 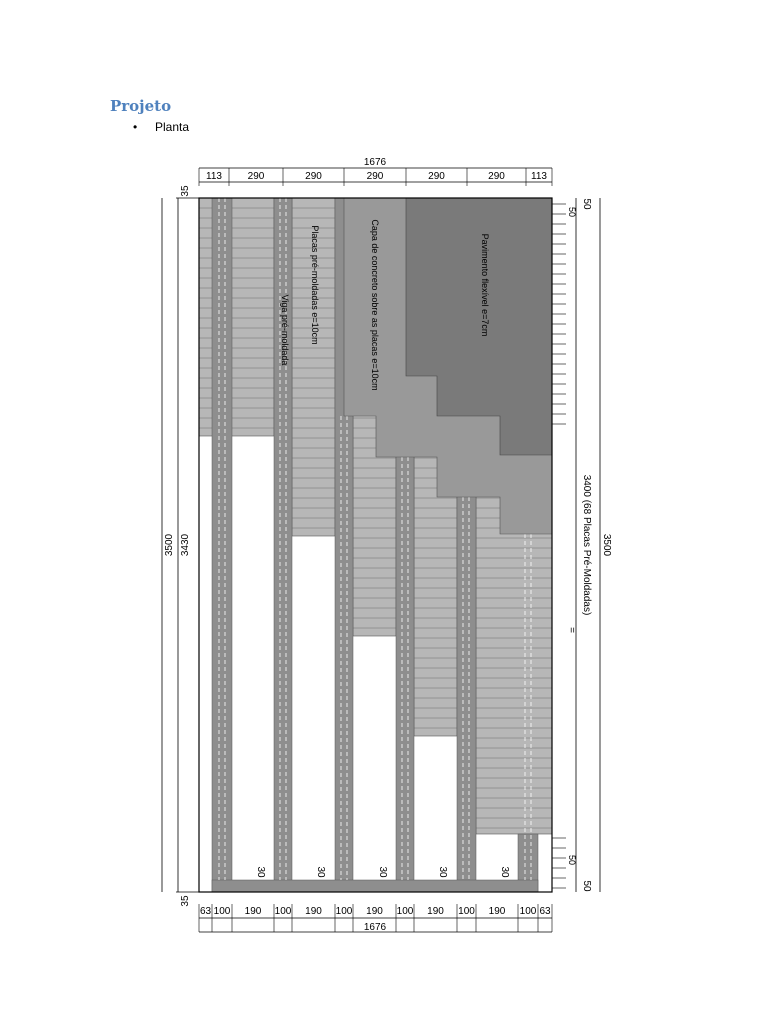 What do you see at coordinates (283, 911) in the screenshot?
I see `bottom-dim-4: 100` at bounding box center [283, 911].